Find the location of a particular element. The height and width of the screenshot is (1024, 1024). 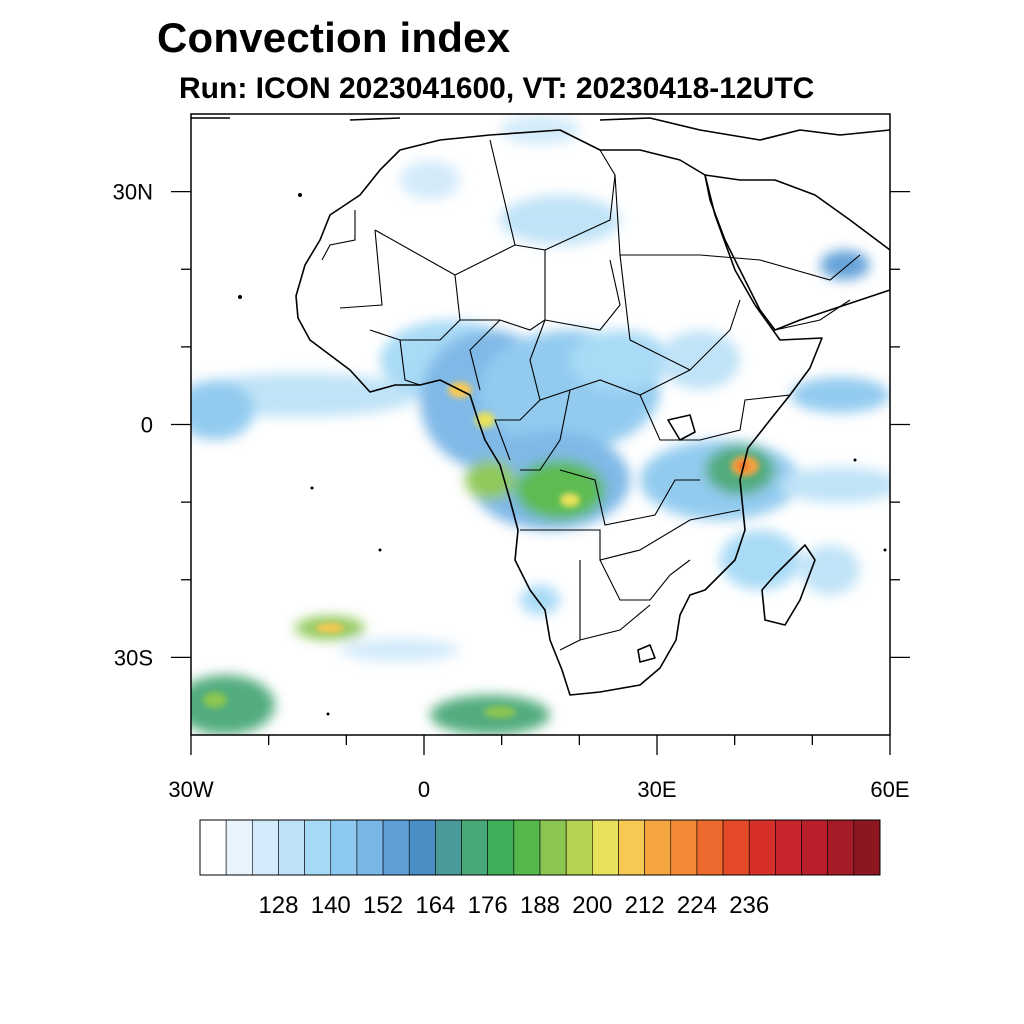

colorbar-label: 176 is located at coordinates (488, 905).